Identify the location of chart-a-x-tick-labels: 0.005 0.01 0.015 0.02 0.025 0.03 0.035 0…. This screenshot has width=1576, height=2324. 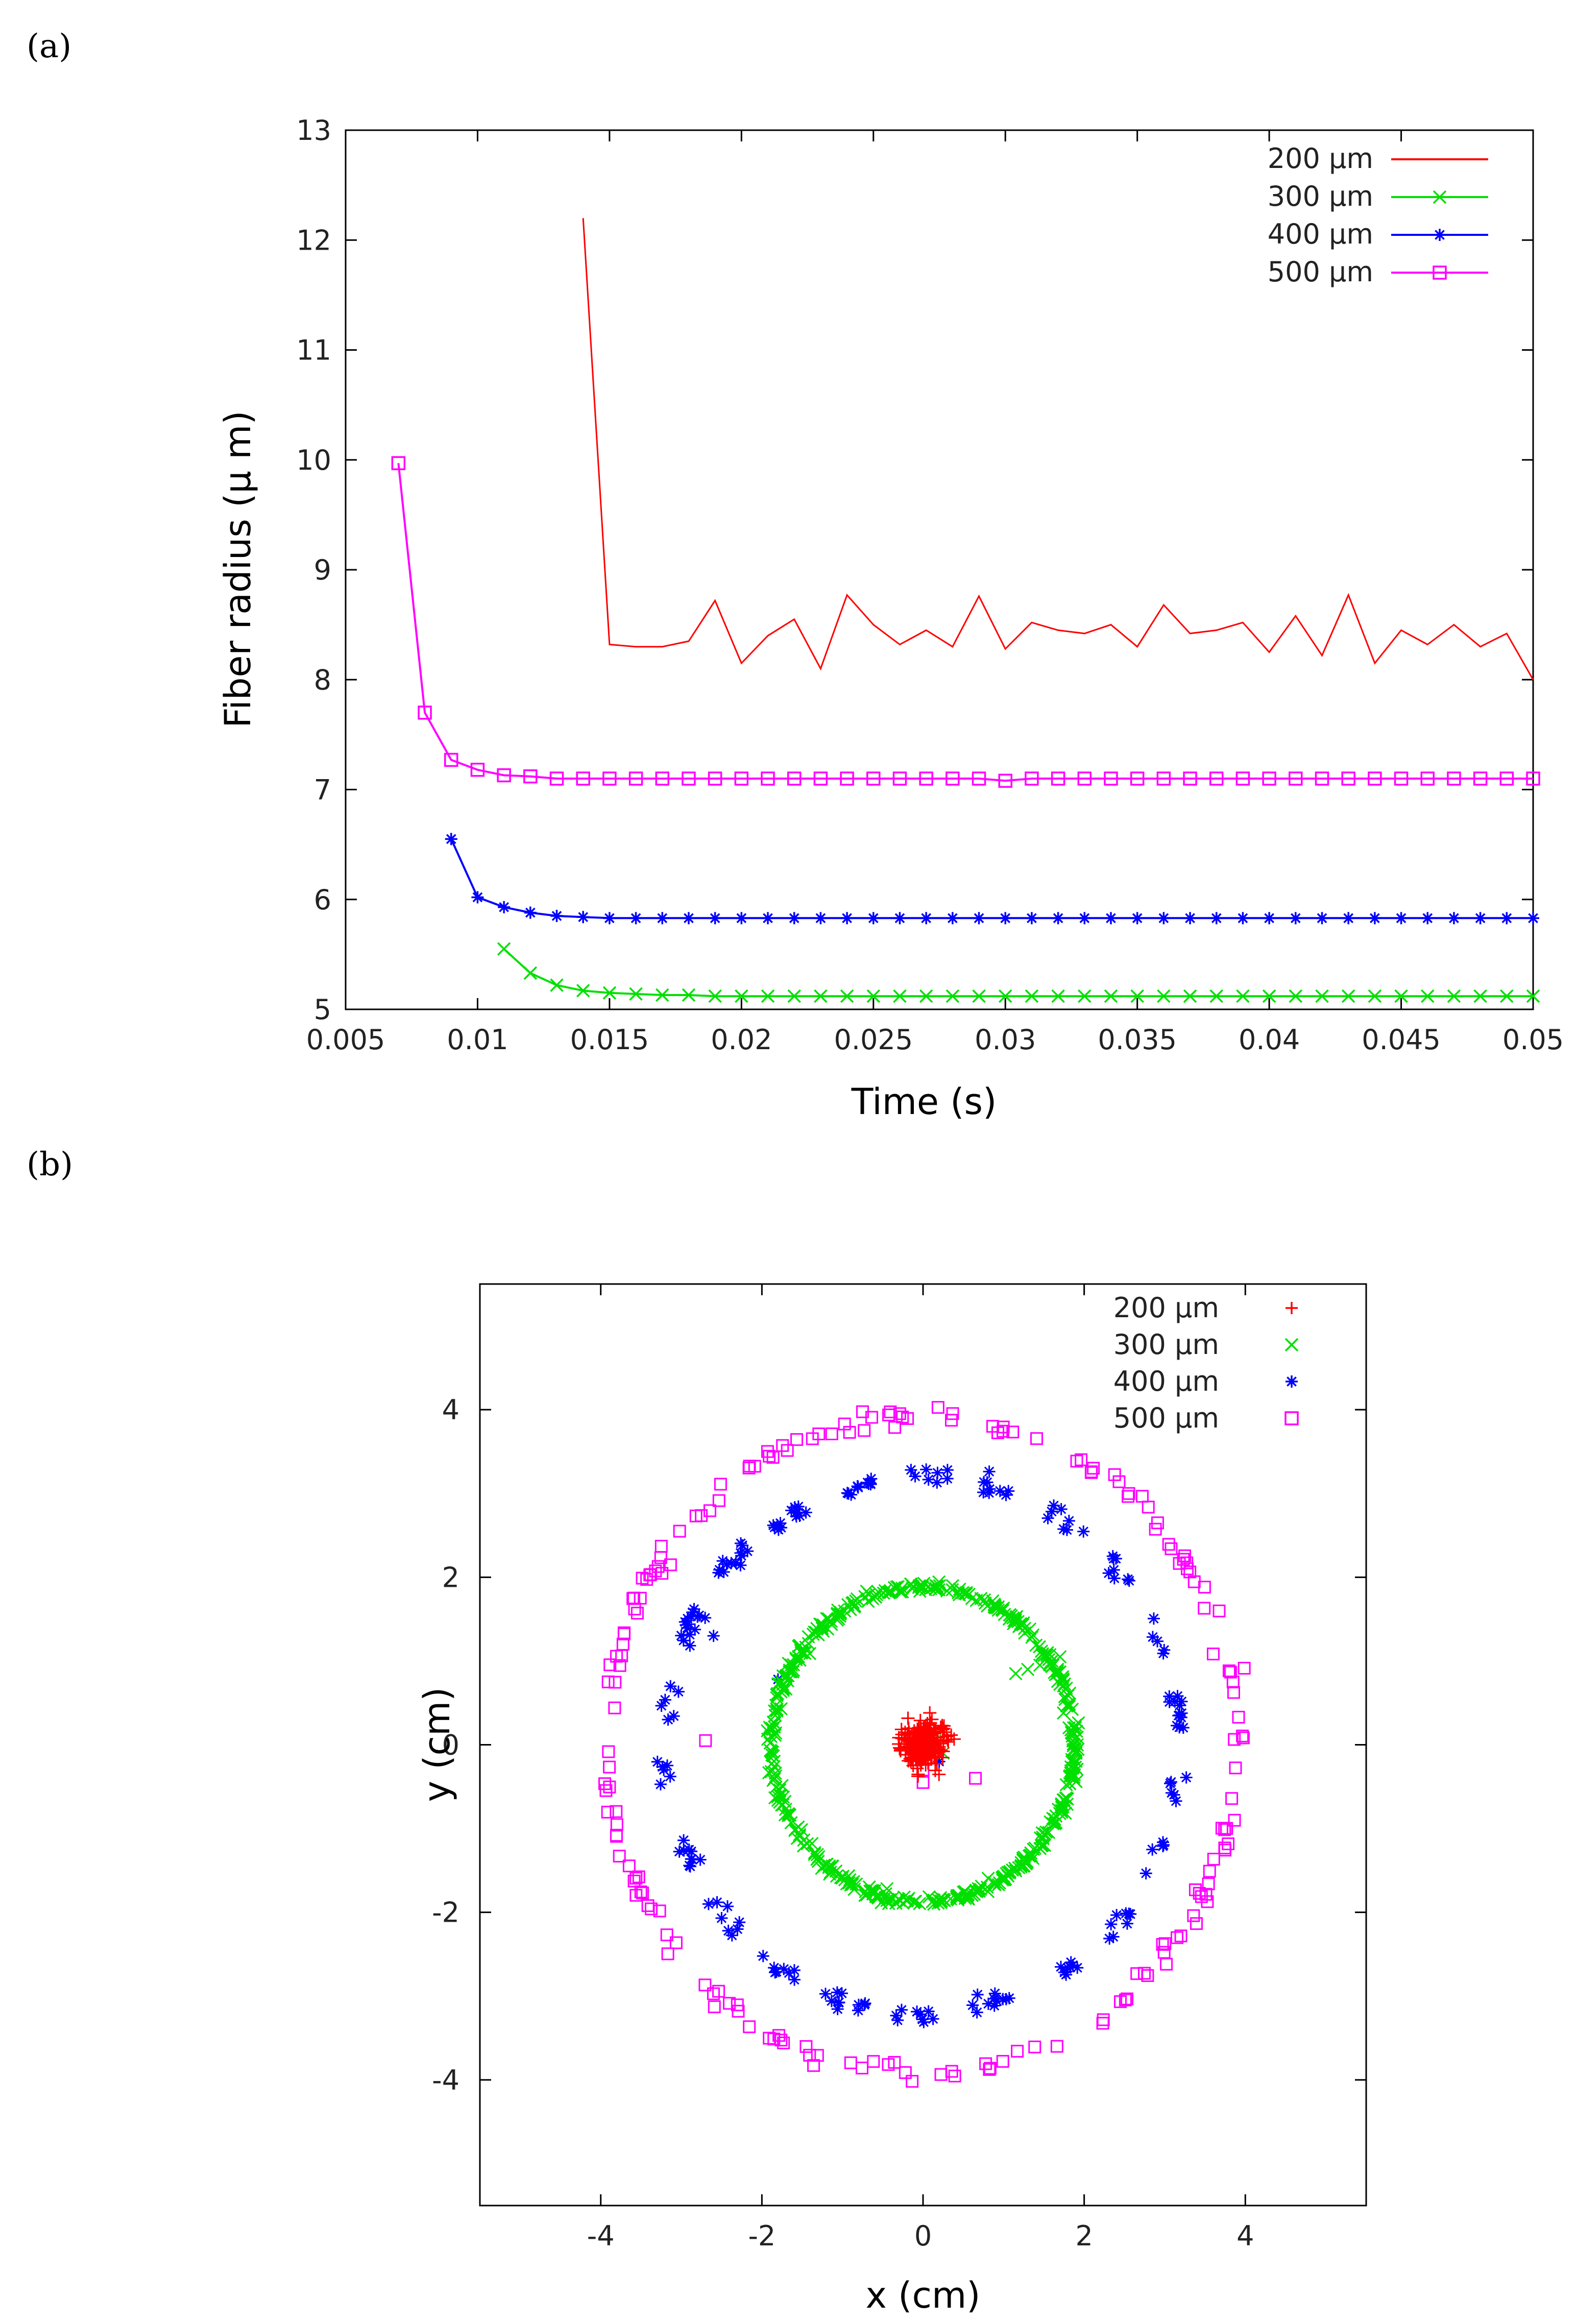
(935, 1040).